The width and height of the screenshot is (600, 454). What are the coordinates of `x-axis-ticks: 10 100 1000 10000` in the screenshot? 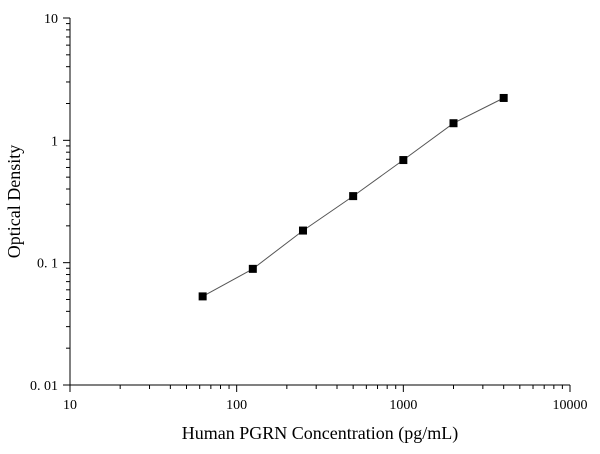 It's located at (325, 399).